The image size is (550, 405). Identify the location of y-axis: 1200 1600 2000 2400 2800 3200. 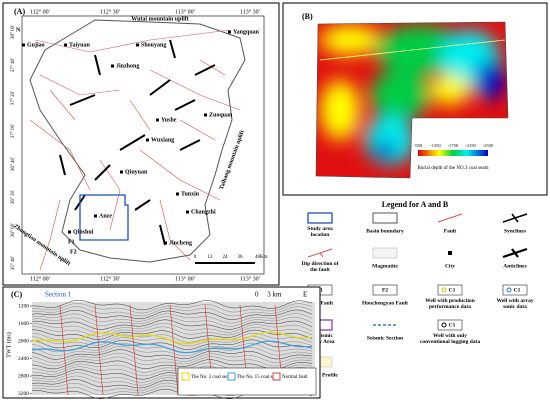
(25, 350).